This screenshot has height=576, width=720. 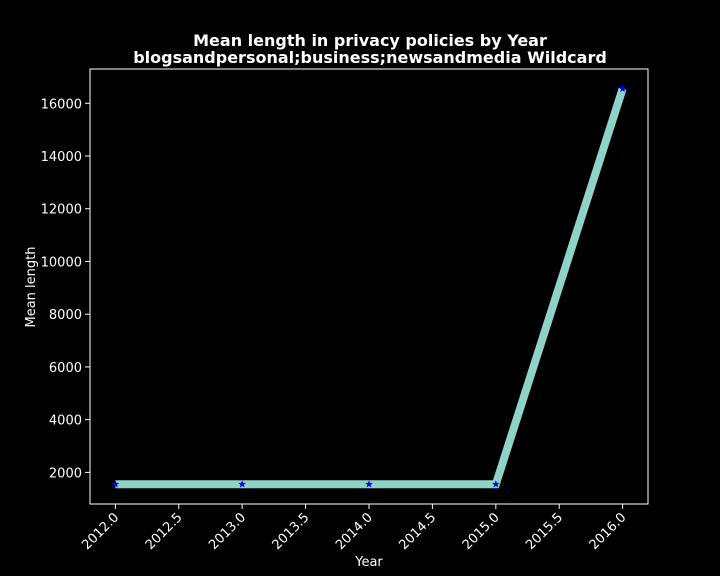 What do you see at coordinates (65, 368) in the screenshot?
I see `y-tick-label: 6000` at bounding box center [65, 368].